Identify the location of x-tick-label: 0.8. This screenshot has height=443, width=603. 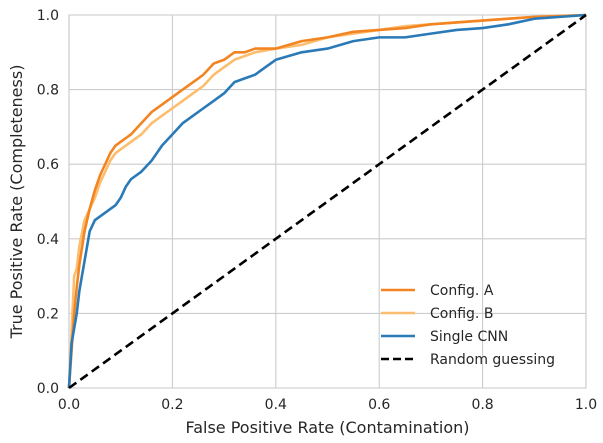
(482, 405).